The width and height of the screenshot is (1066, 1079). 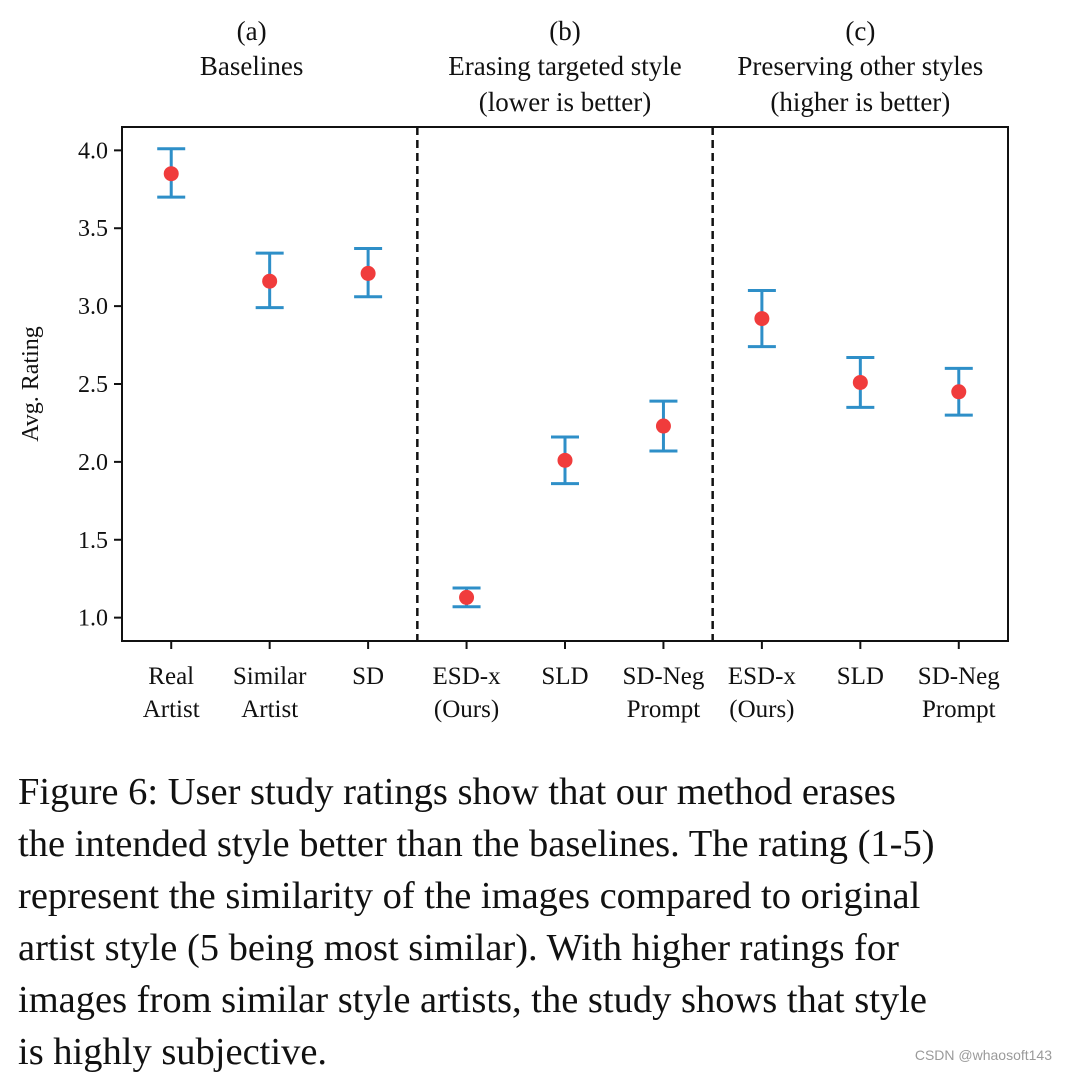 What do you see at coordinates (860, 102) in the screenshot?
I see `panel-title-line: (higher is better)` at bounding box center [860, 102].